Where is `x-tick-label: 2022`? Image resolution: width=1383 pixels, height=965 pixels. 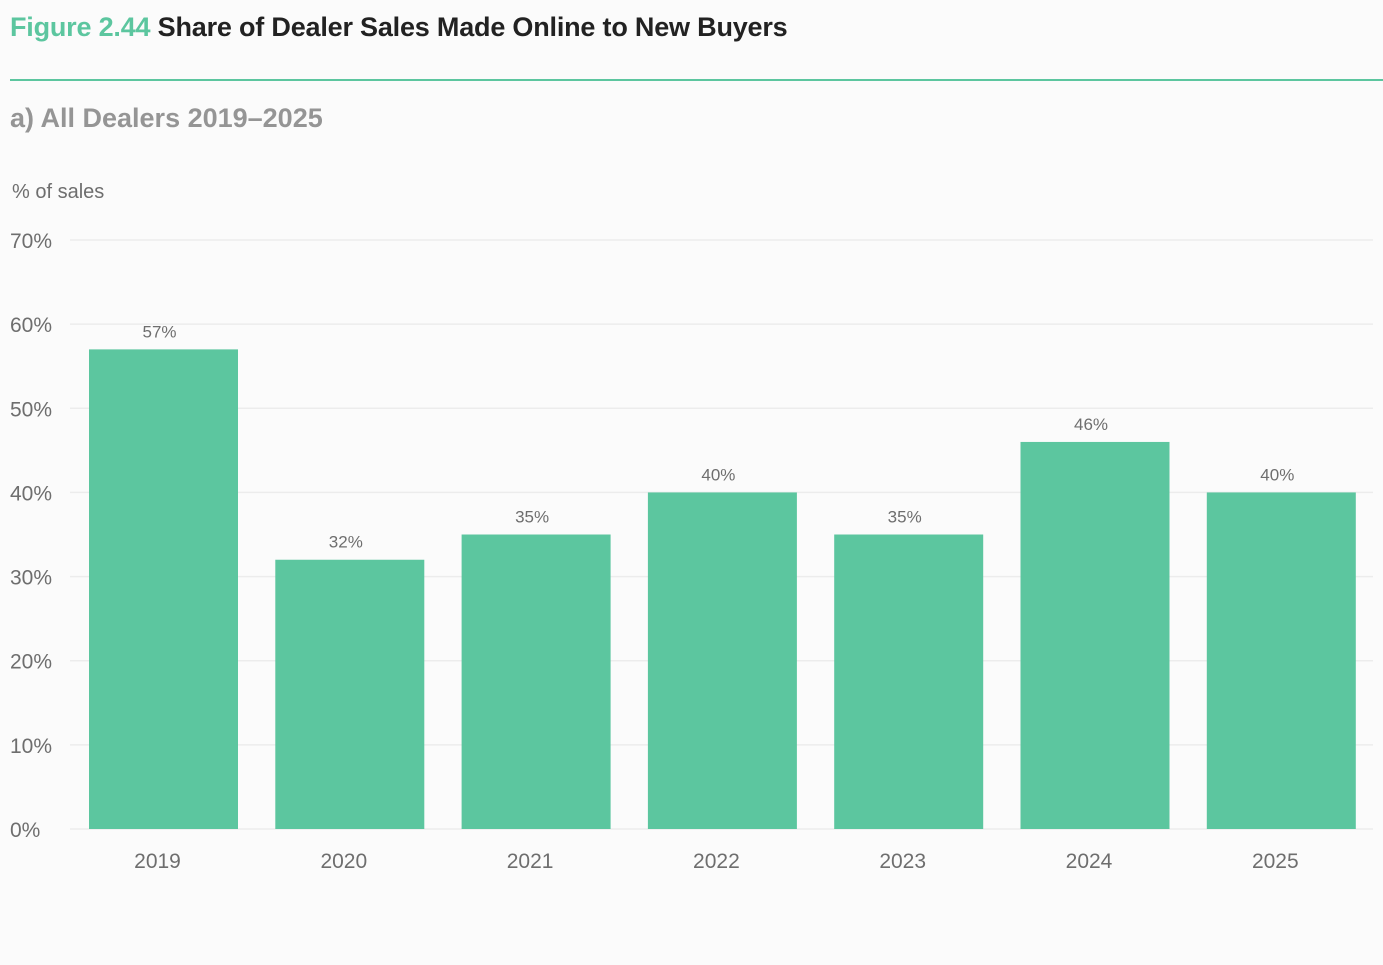
x-tick-label: 2022 is located at coordinates (716, 861).